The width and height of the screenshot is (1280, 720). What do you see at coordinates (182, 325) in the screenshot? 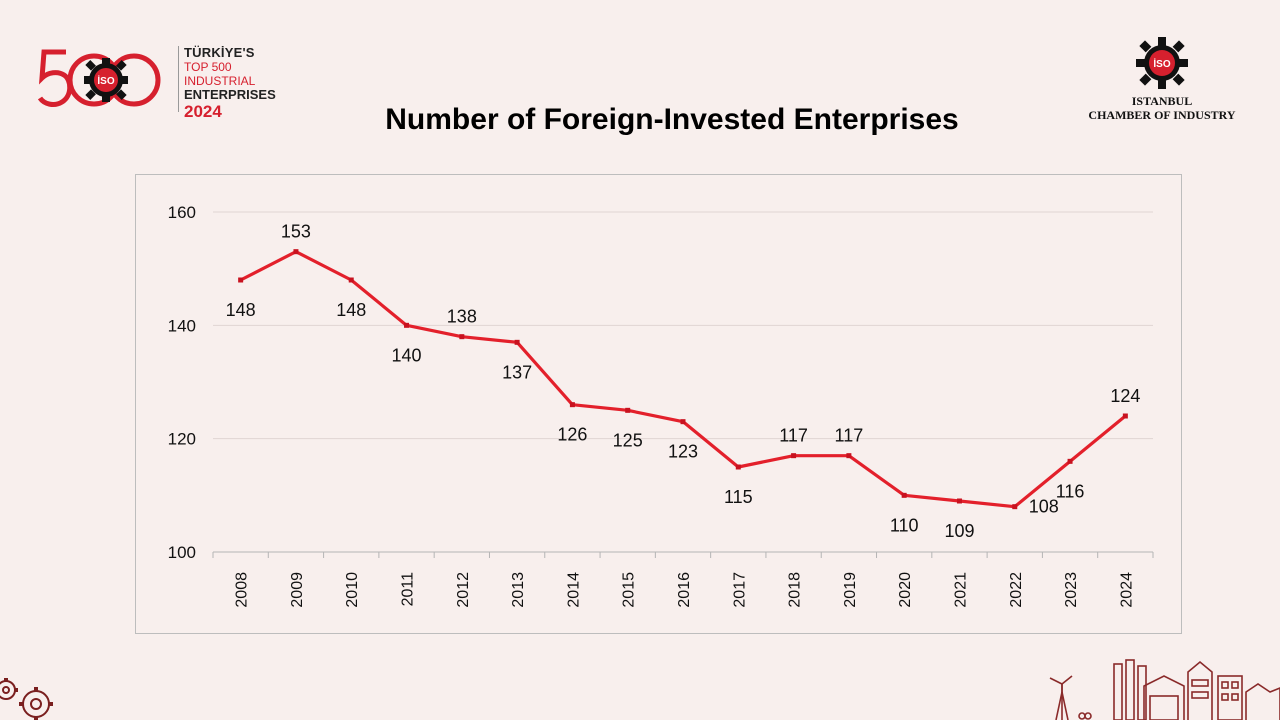
I see `y-tick-label: 140` at bounding box center [182, 325].